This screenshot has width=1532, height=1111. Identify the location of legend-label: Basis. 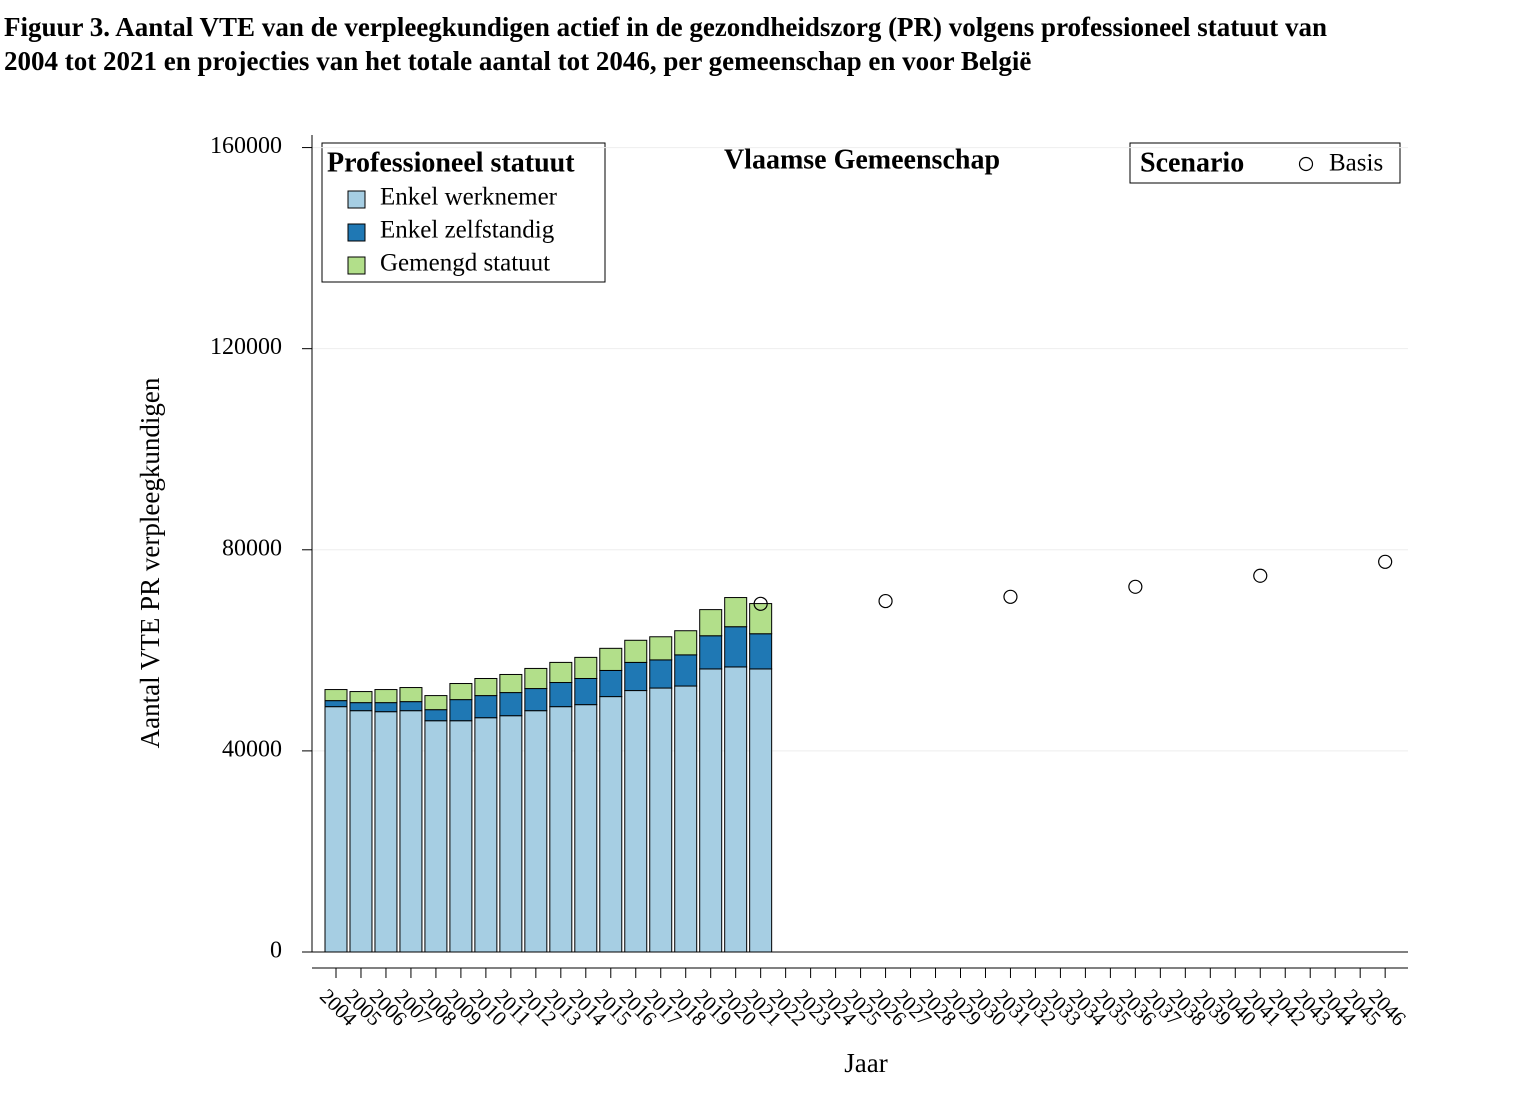
(1356, 163).